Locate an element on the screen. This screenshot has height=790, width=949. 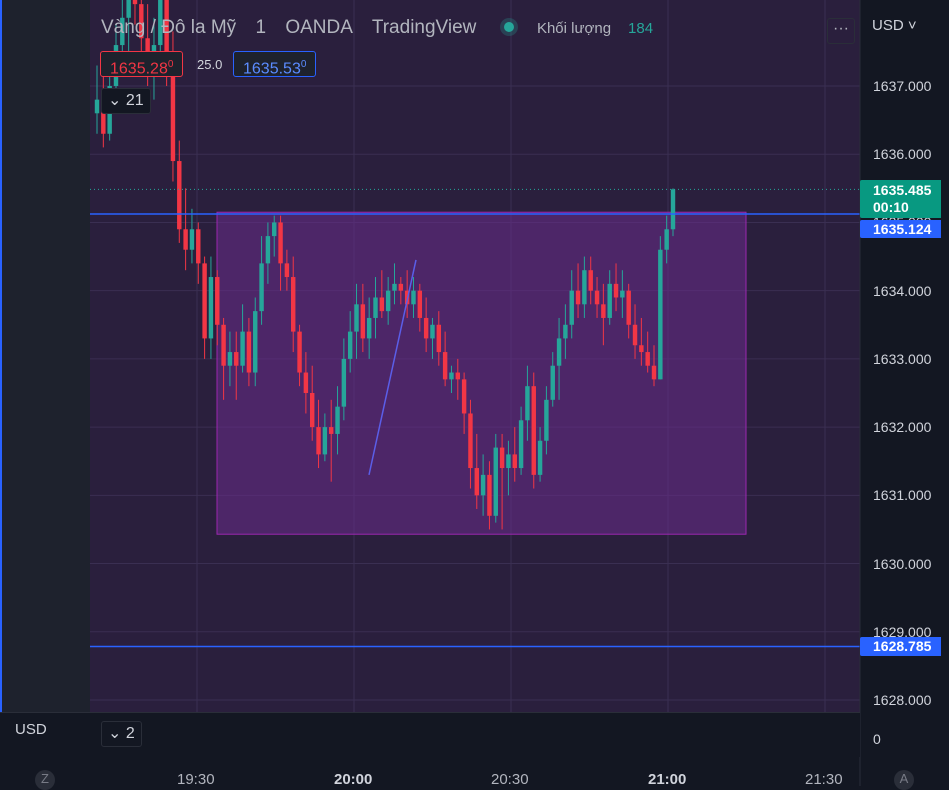
price-tick-label: 1632.000 is located at coordinates (902, 427).